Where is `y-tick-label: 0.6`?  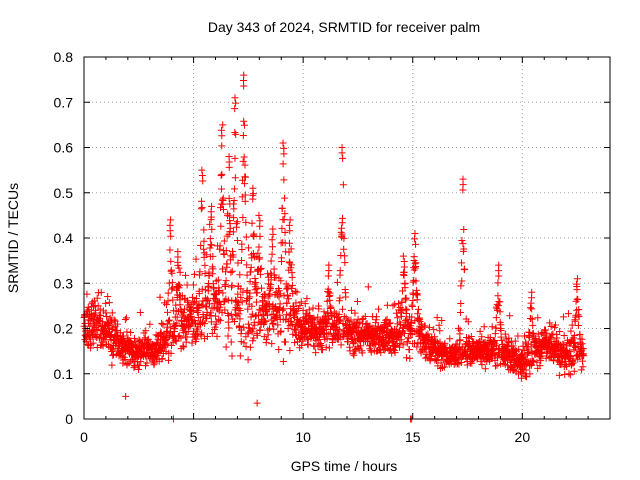 y-tick-label: 0.6 is located at coordinates (64, 148).